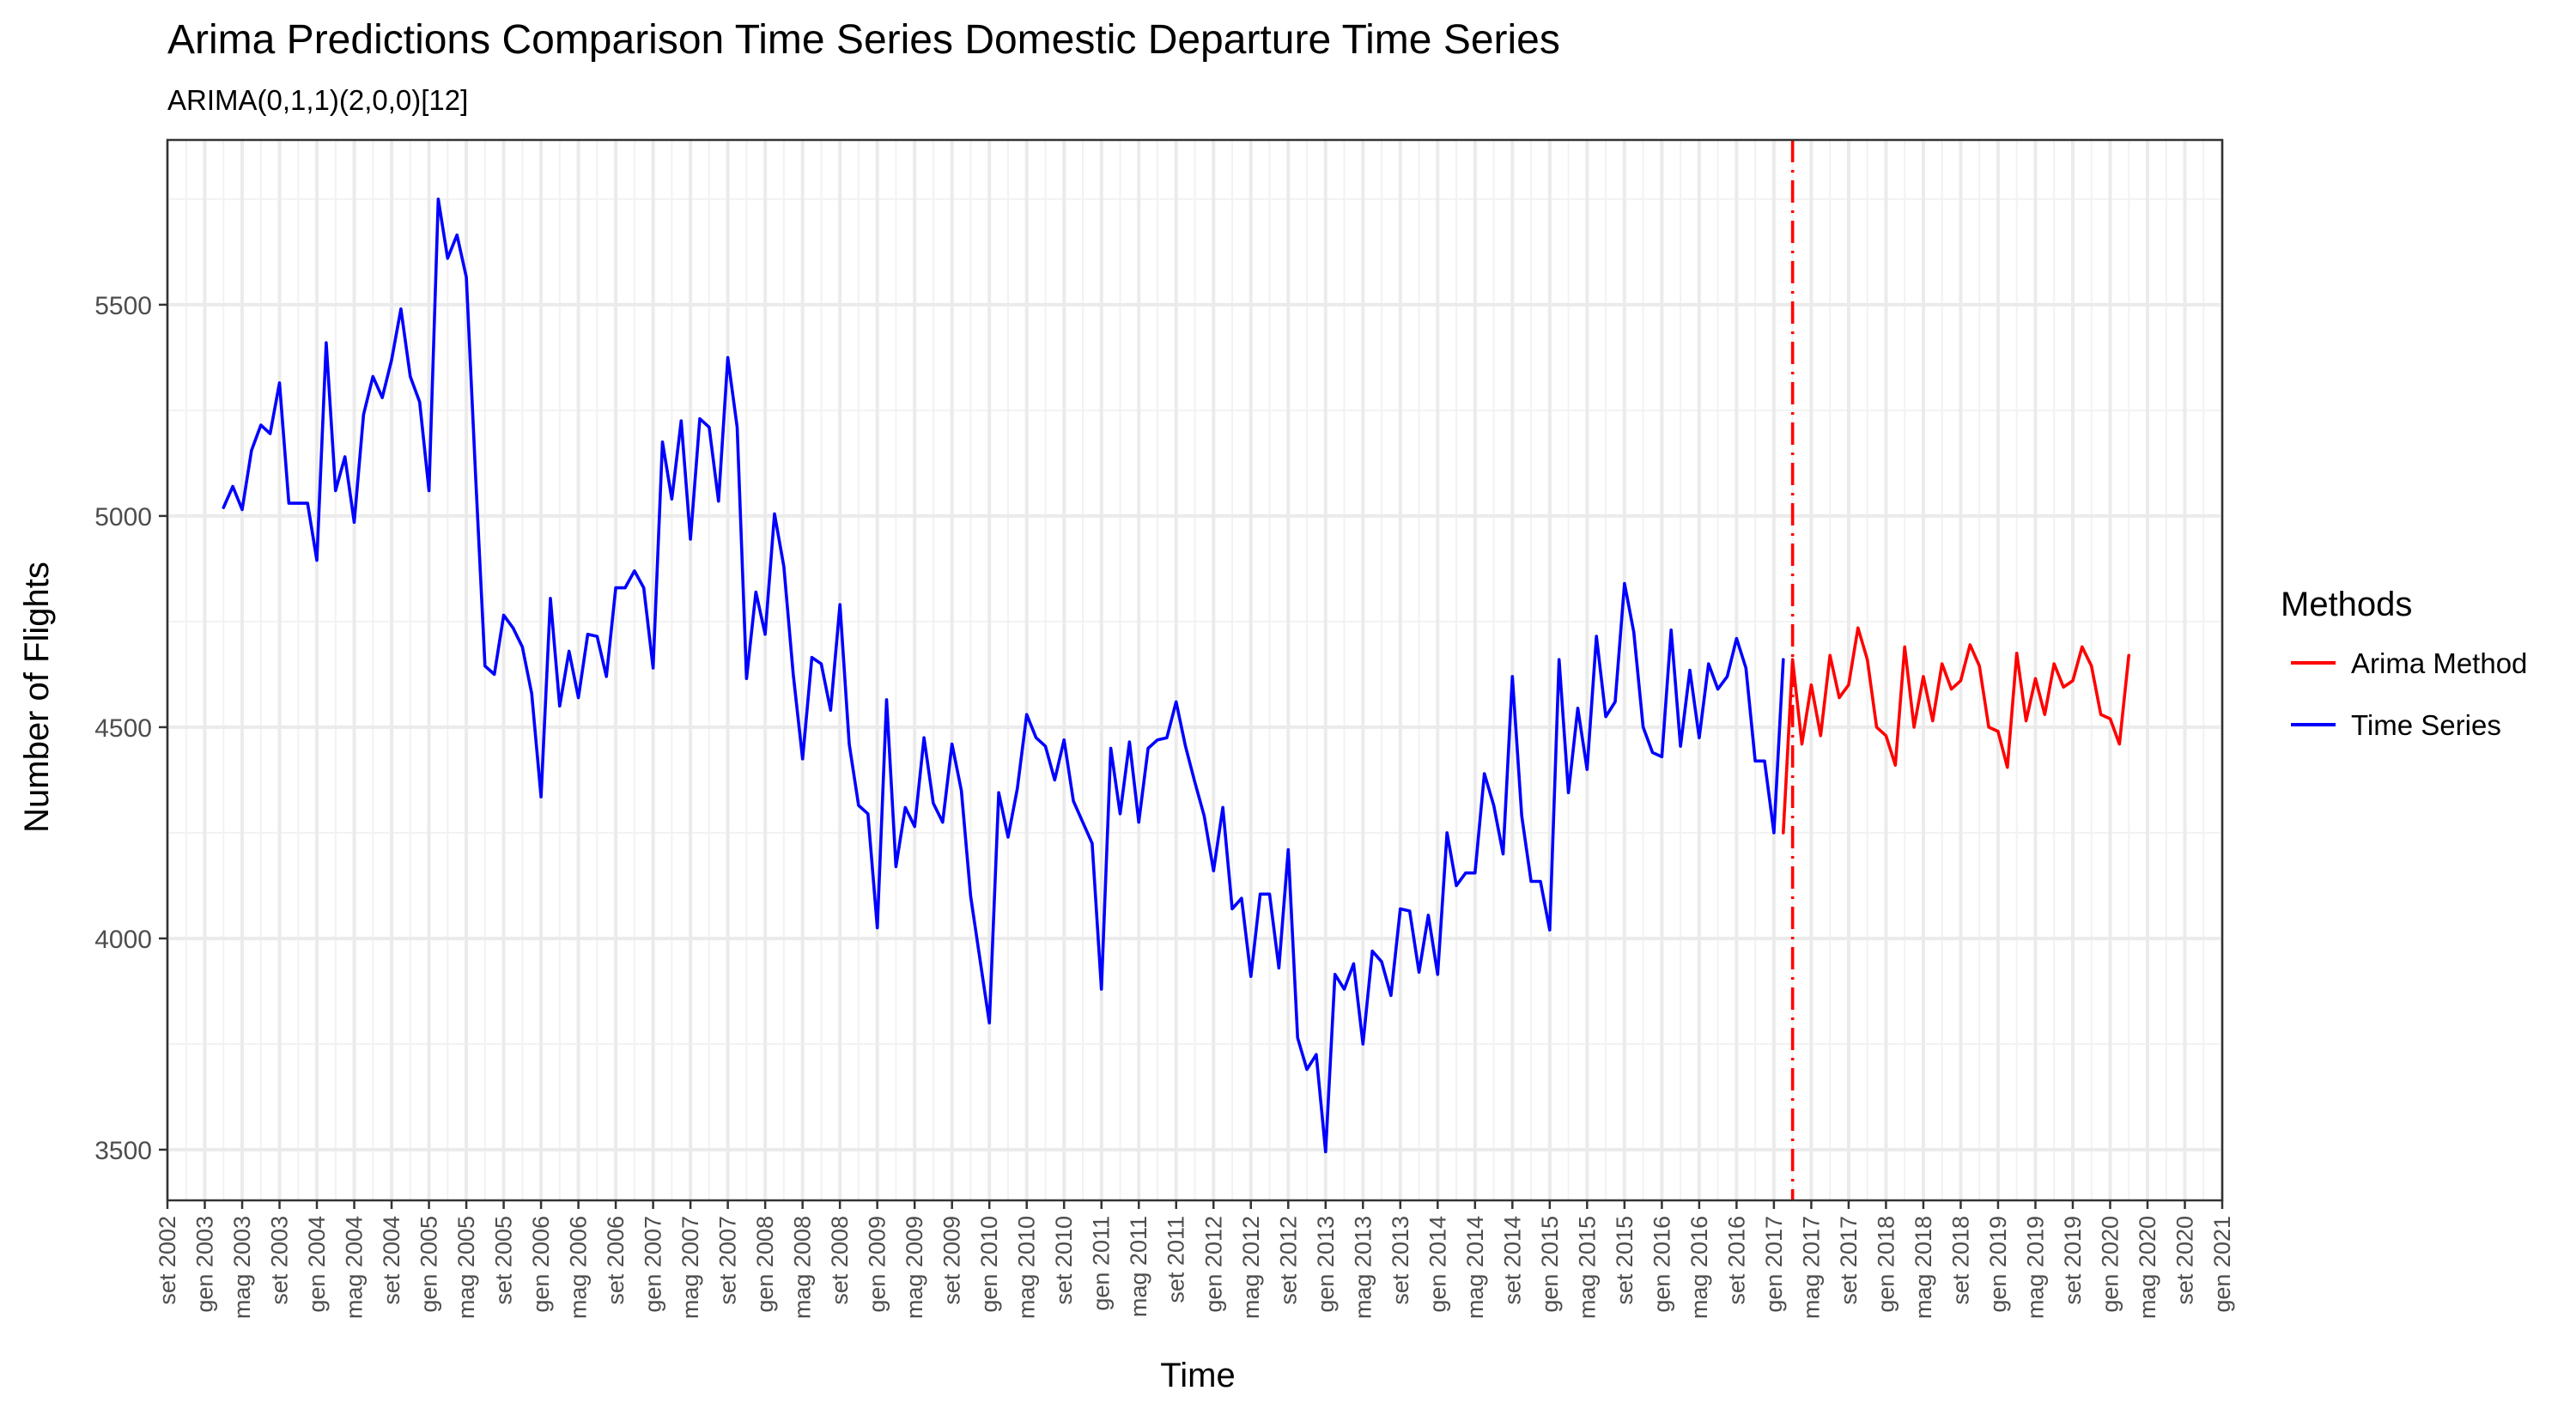 Image resolution: width=2576 pixels, height=1403 pixels. I want to click on x-tick-label: gen 2013, so click(1326, 1264).